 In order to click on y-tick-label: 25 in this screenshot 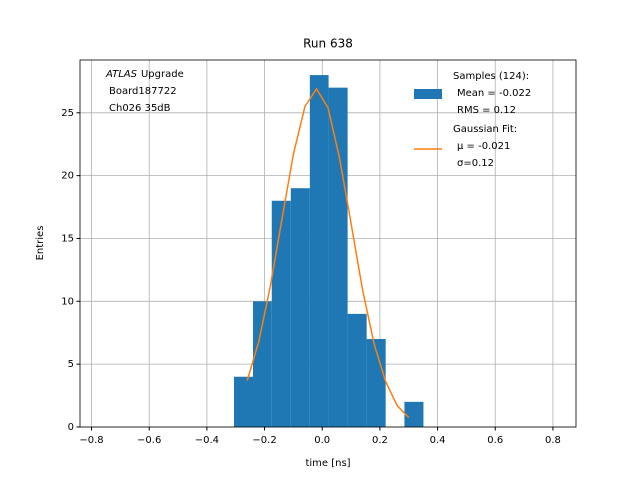, I will do `click(67, 113)`.